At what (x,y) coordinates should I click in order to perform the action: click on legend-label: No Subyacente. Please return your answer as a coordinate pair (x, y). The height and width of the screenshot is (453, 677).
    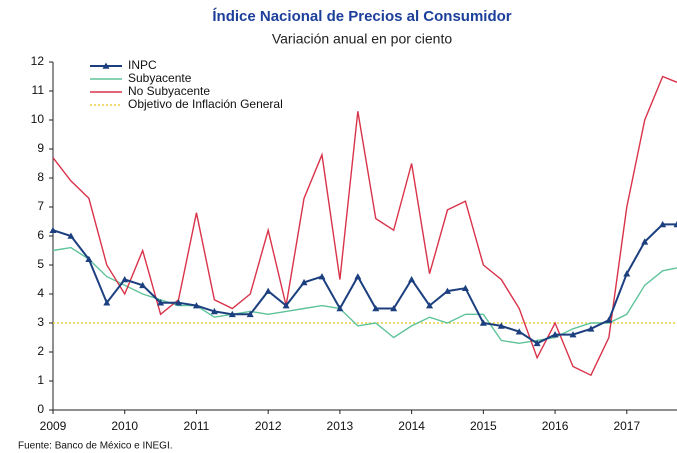
    Looking at the image, I should click on (169, 91).